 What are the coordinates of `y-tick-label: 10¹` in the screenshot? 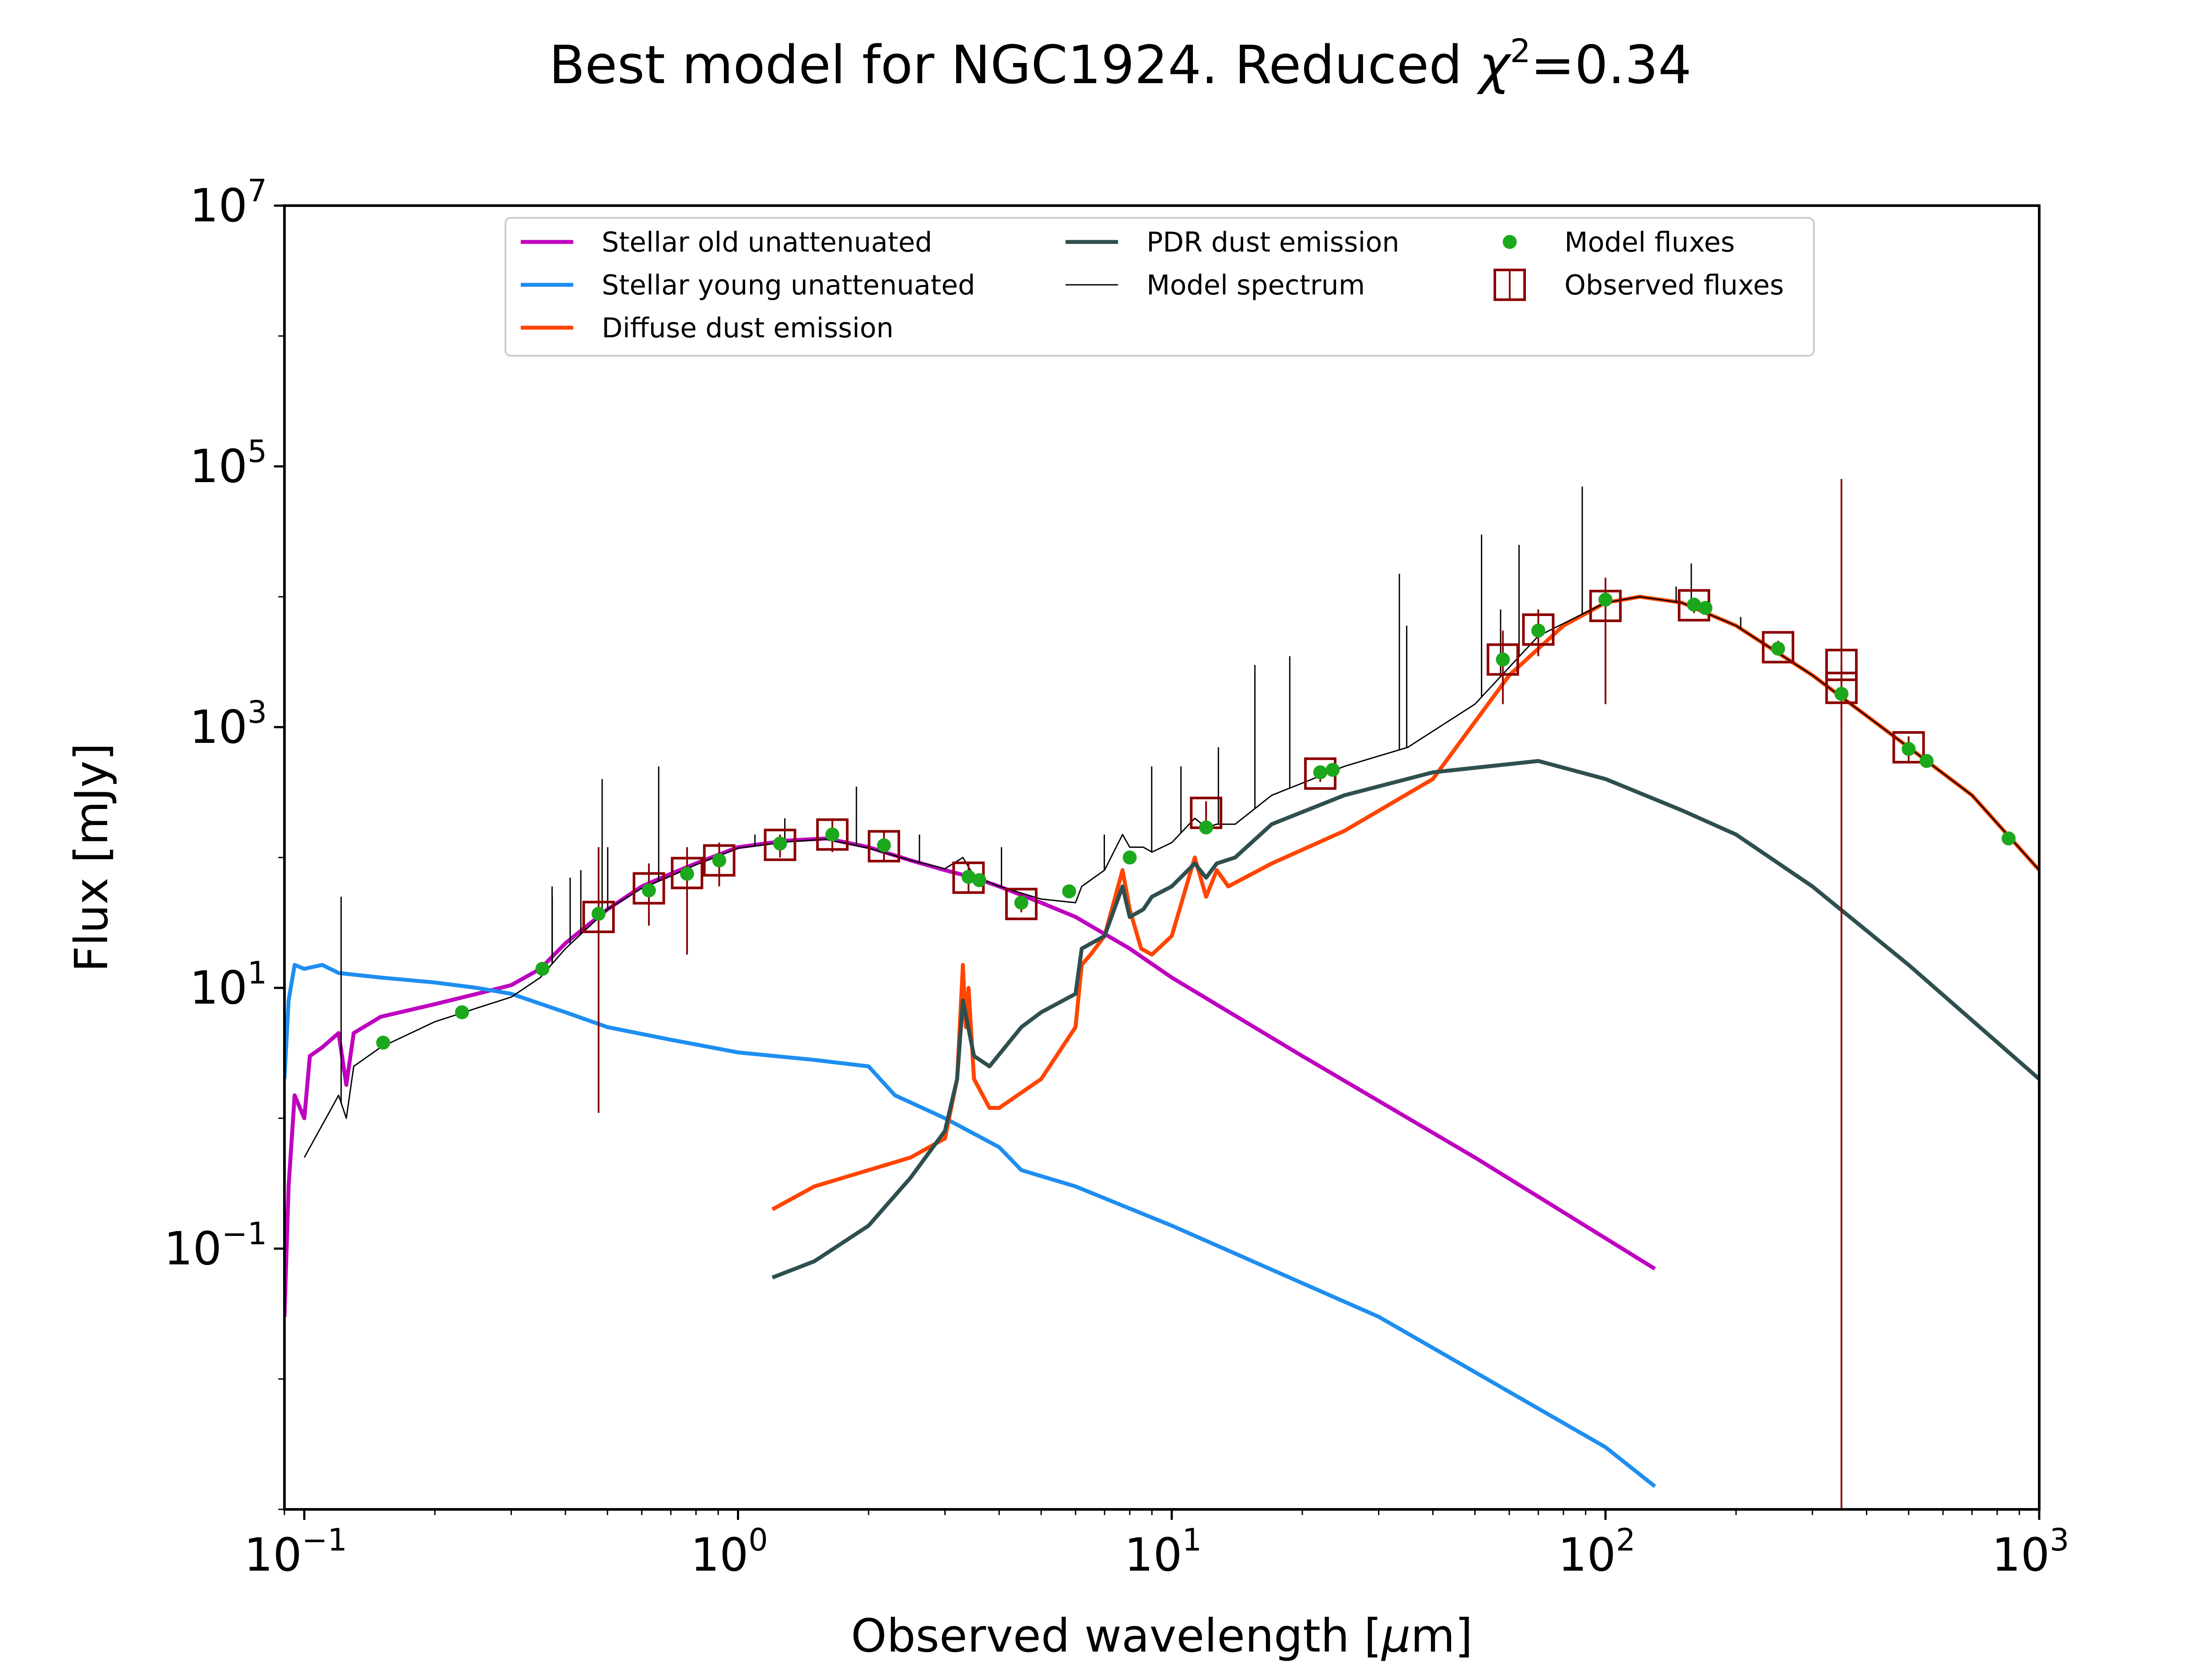 It's located at (228, 985).